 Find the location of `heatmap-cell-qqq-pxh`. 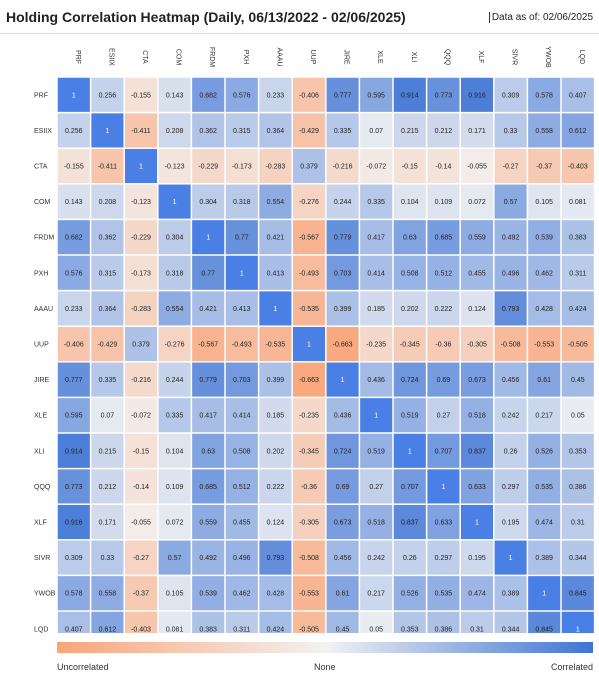

heatmap-cell-qqq-pxh is located at coordinates (241, 486).